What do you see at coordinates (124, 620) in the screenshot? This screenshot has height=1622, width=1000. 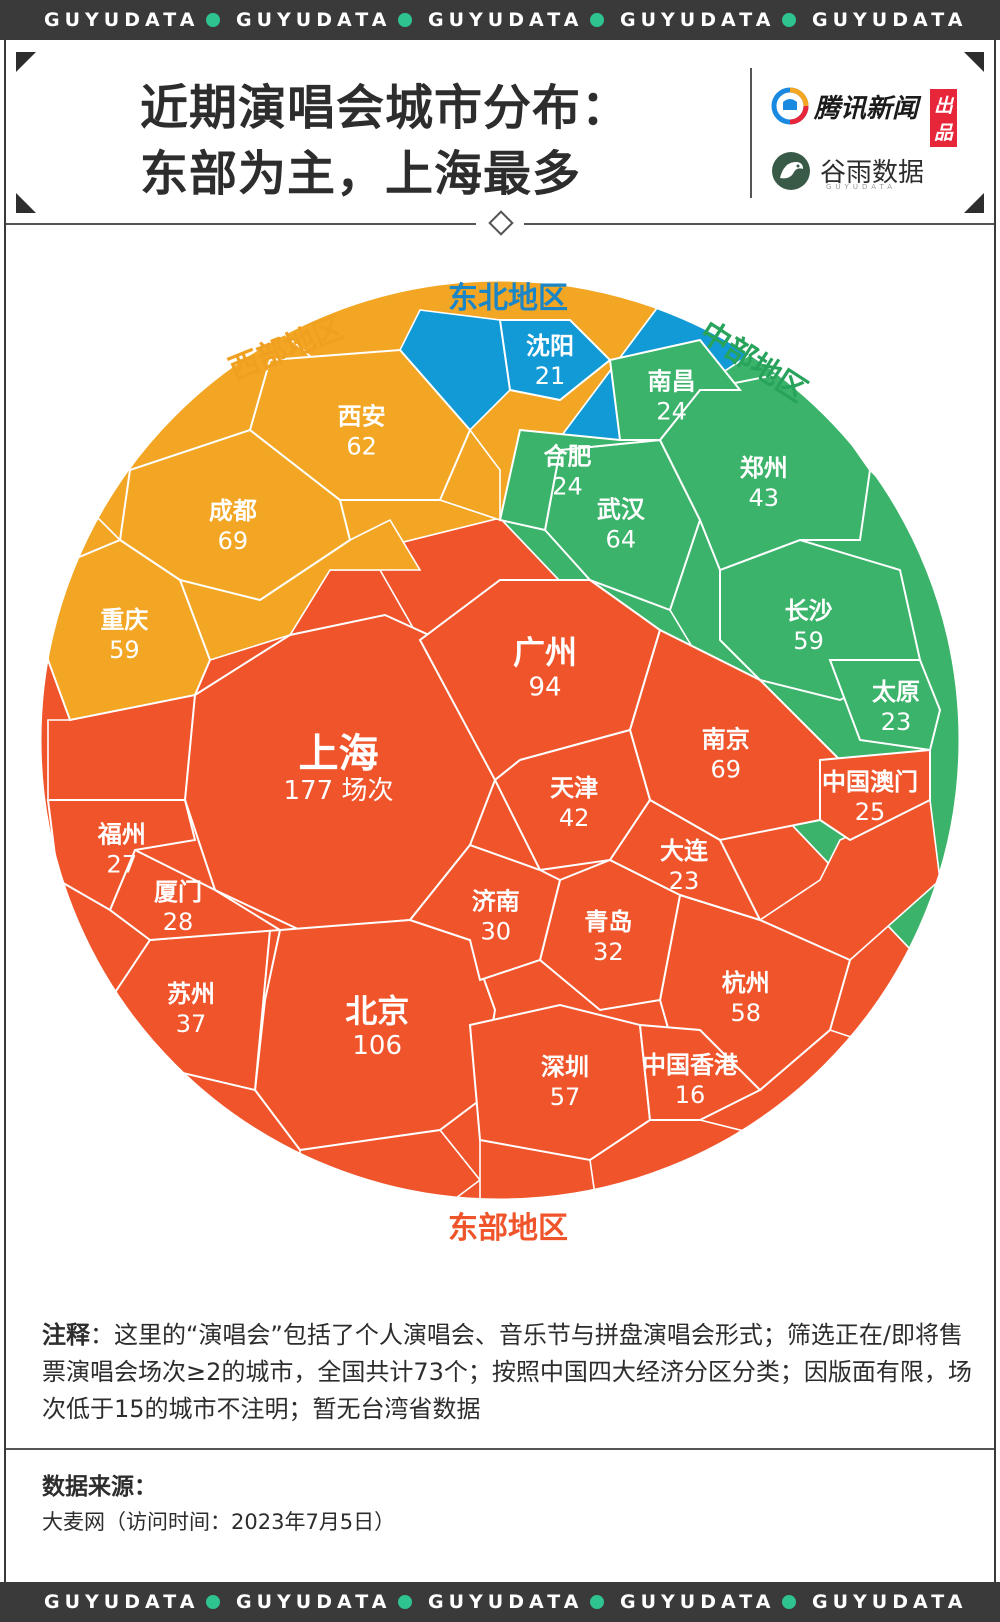 I see `city-name-label: 重庆` at bounding box center [124, 620].